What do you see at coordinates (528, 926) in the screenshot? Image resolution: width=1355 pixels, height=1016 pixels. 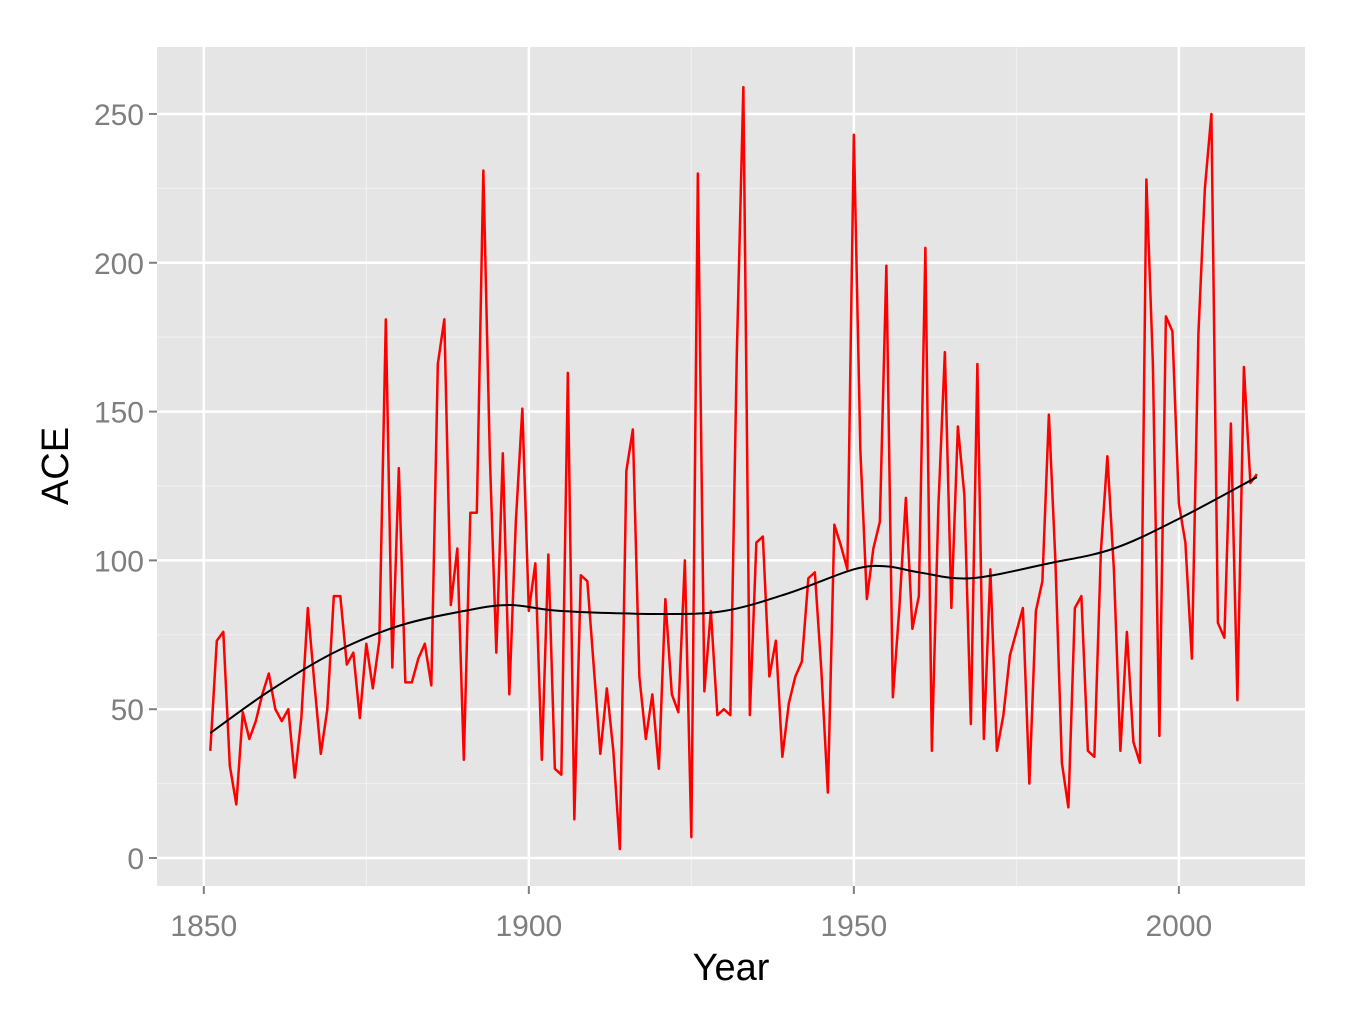 I see `x-tick-label: 1900` at bounding box center [528, 926].